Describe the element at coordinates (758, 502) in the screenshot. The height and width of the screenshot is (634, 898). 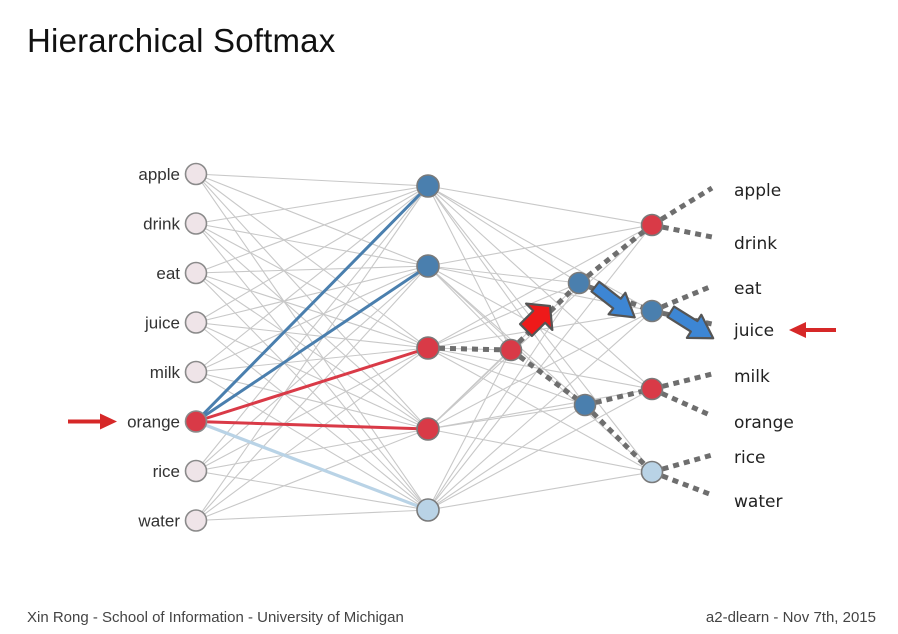
I see `output-word-label: water` at that location.